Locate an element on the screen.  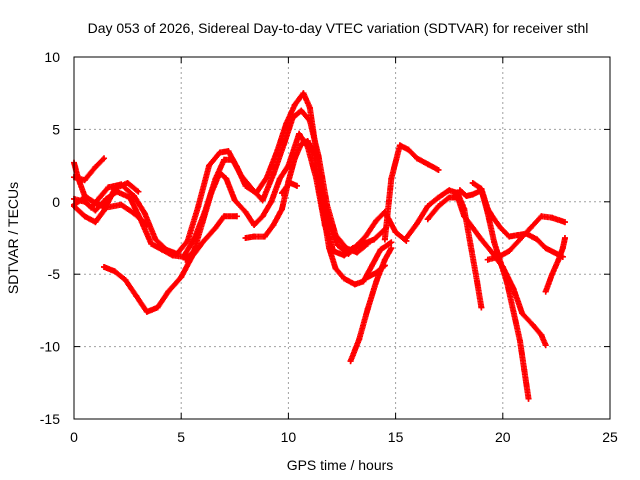
x-tick-label: 20 is located at coordinates (503, 437).